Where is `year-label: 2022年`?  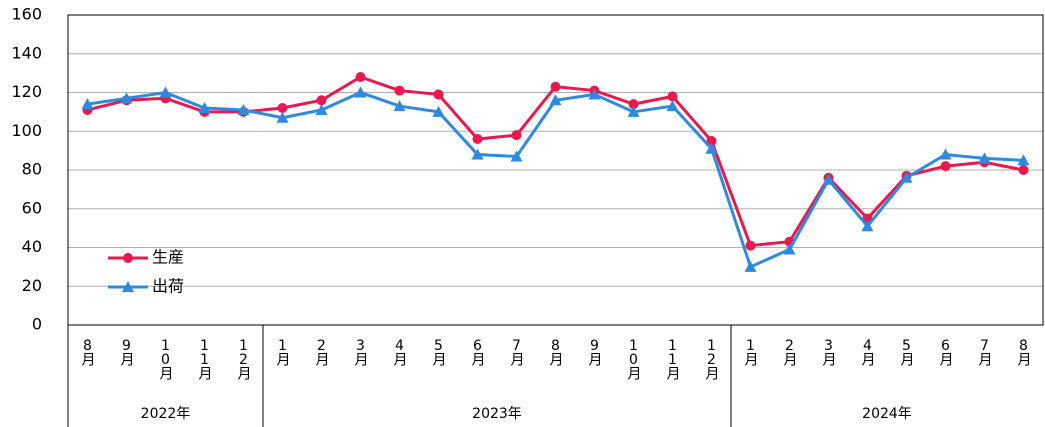
year-label: 2022年 is located at coordinates (165, 414).